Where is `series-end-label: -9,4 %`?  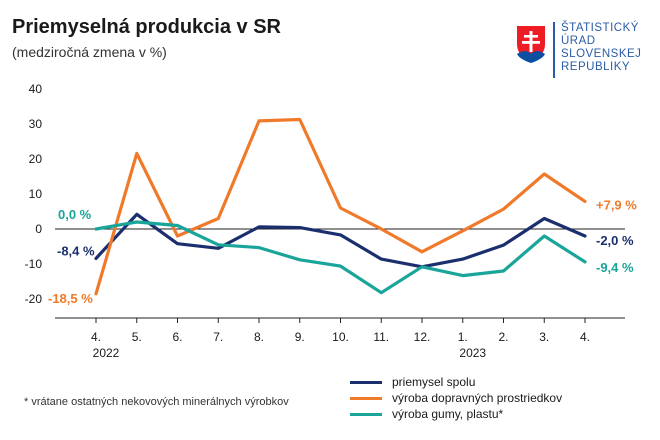 series-end-label: -9,4 % is located at coordinates (615, 267).